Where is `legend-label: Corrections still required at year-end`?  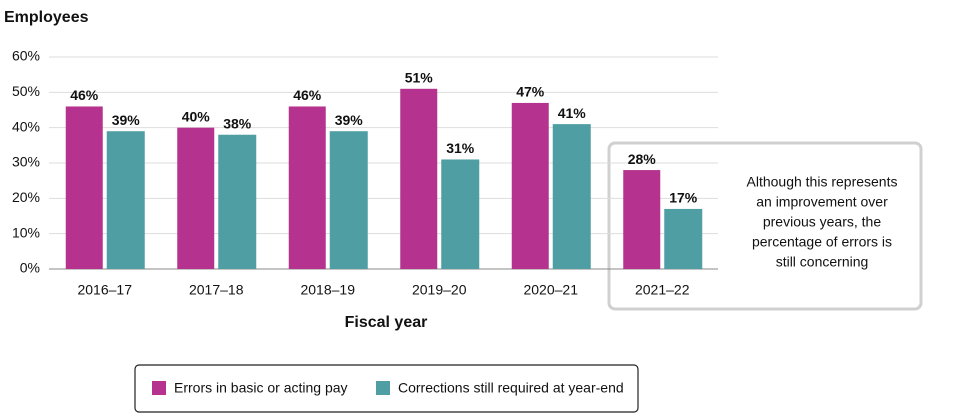
legend-label: Corrections still required at year-end is located at coordinates (511, 388).